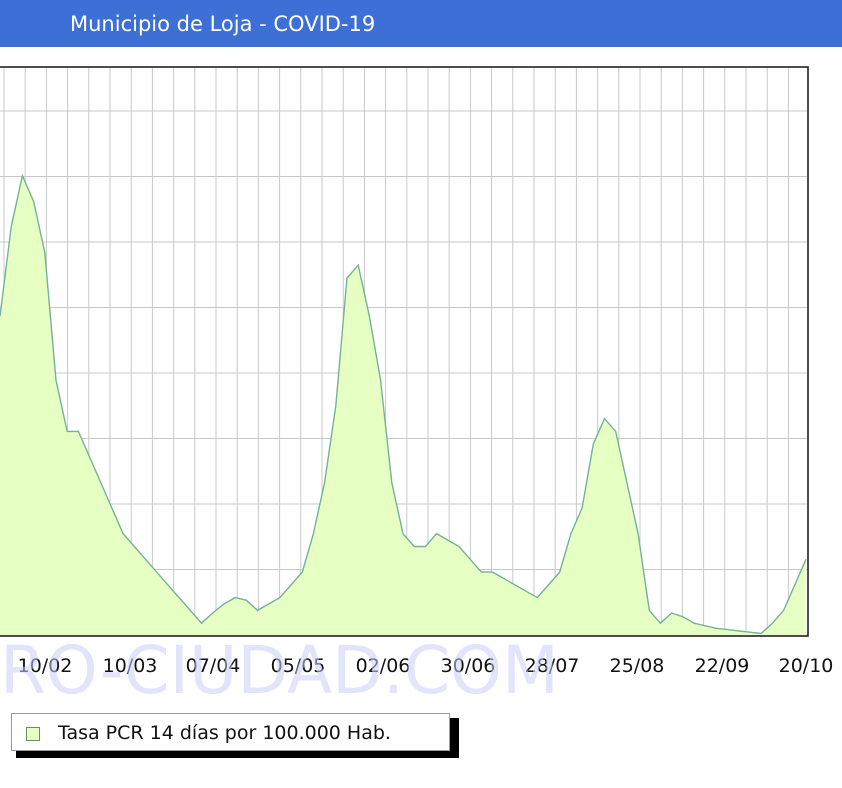  I want to click on x-tick-label: 07/04, so click(213, 666).